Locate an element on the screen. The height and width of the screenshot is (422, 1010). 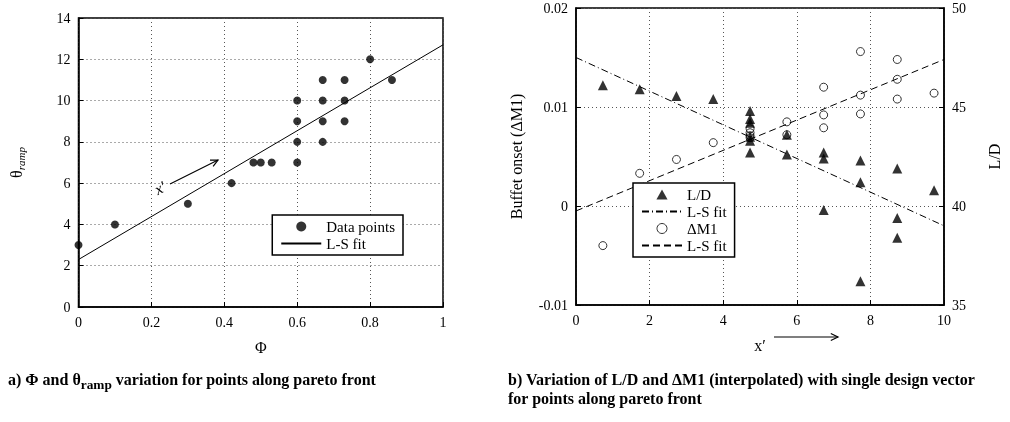
y-tick-label: -0.01 is located at coordinates (553, 305).